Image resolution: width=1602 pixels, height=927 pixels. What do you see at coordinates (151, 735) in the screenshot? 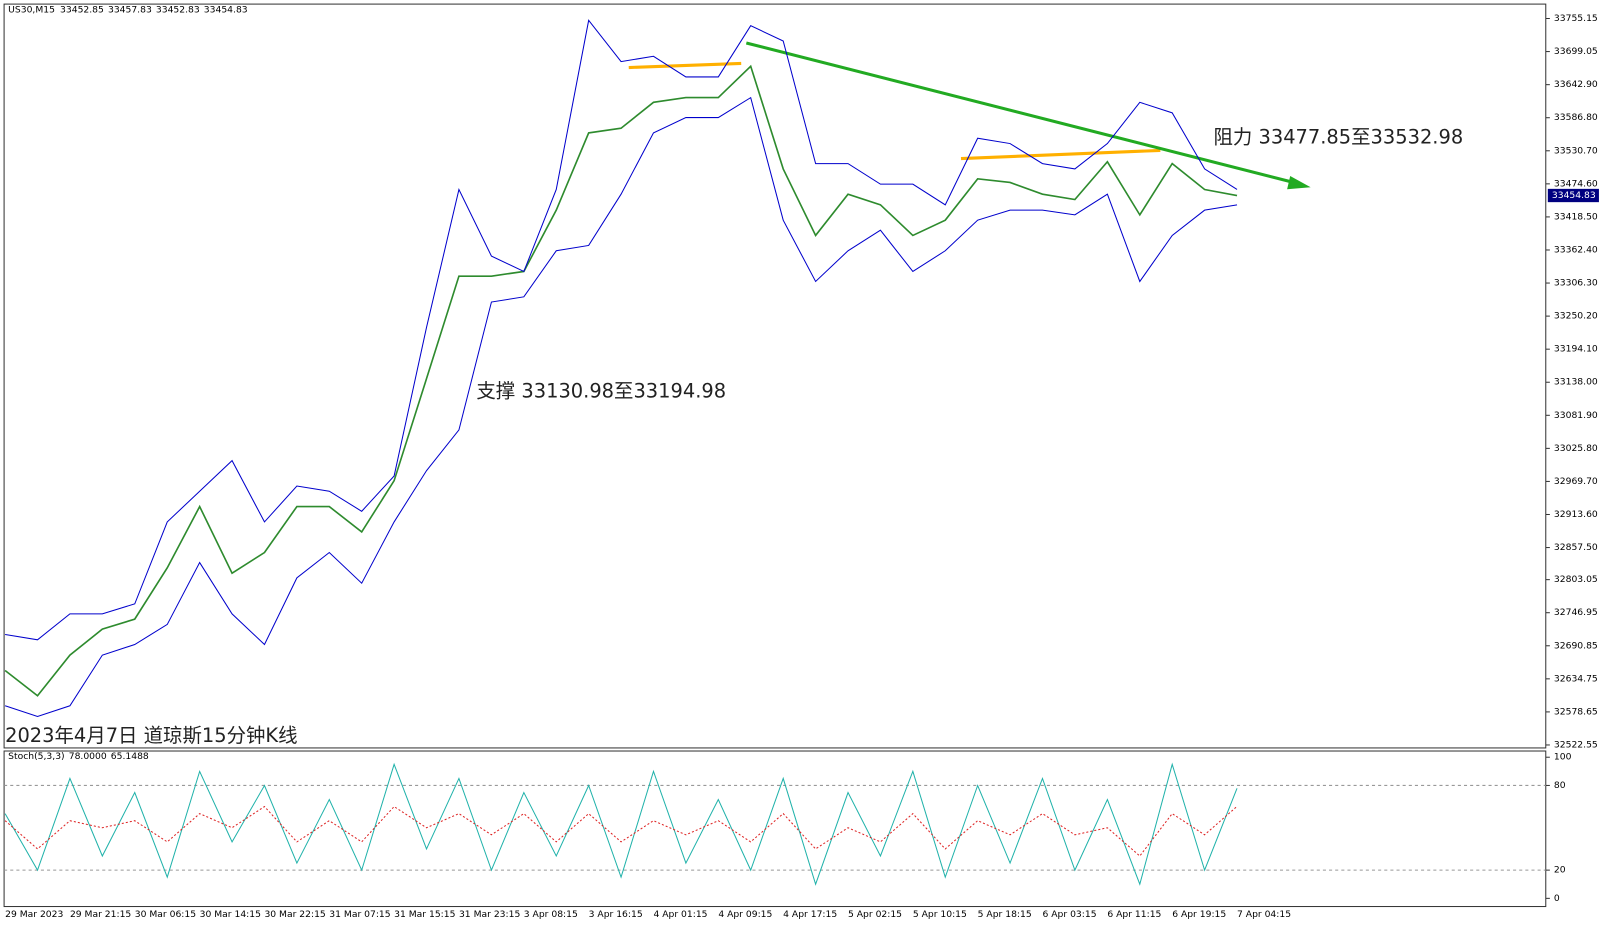
I see `chart-title: 2023年4月7日 道琼斯15分钟K线` at bounding box center [151, 735].